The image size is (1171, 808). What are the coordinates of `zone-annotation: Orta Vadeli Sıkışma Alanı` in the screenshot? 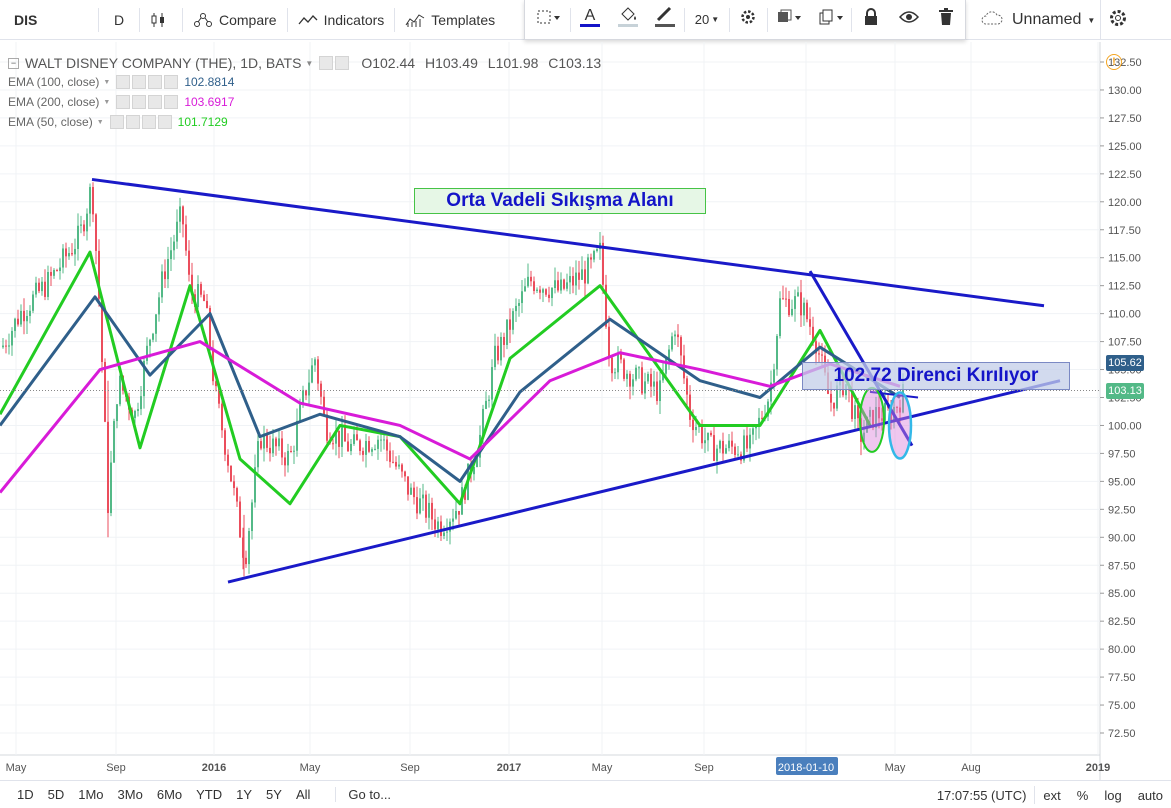 It's located at (560, 201).